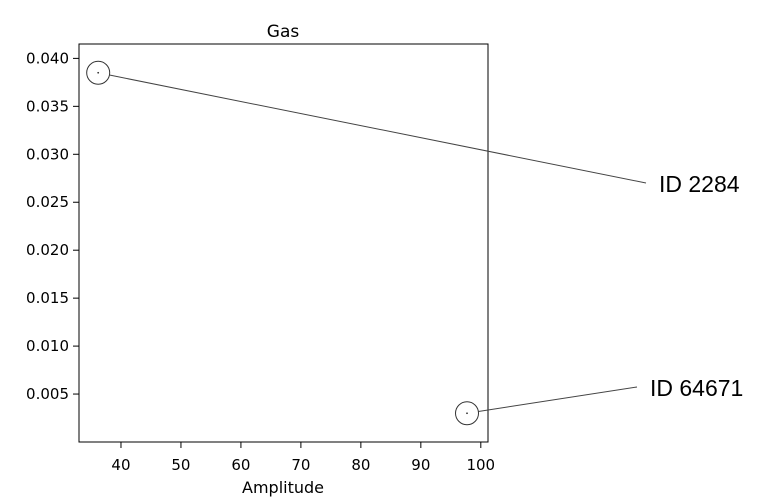  I want to click on y-tick-label: 0.010, so click(47, 346).